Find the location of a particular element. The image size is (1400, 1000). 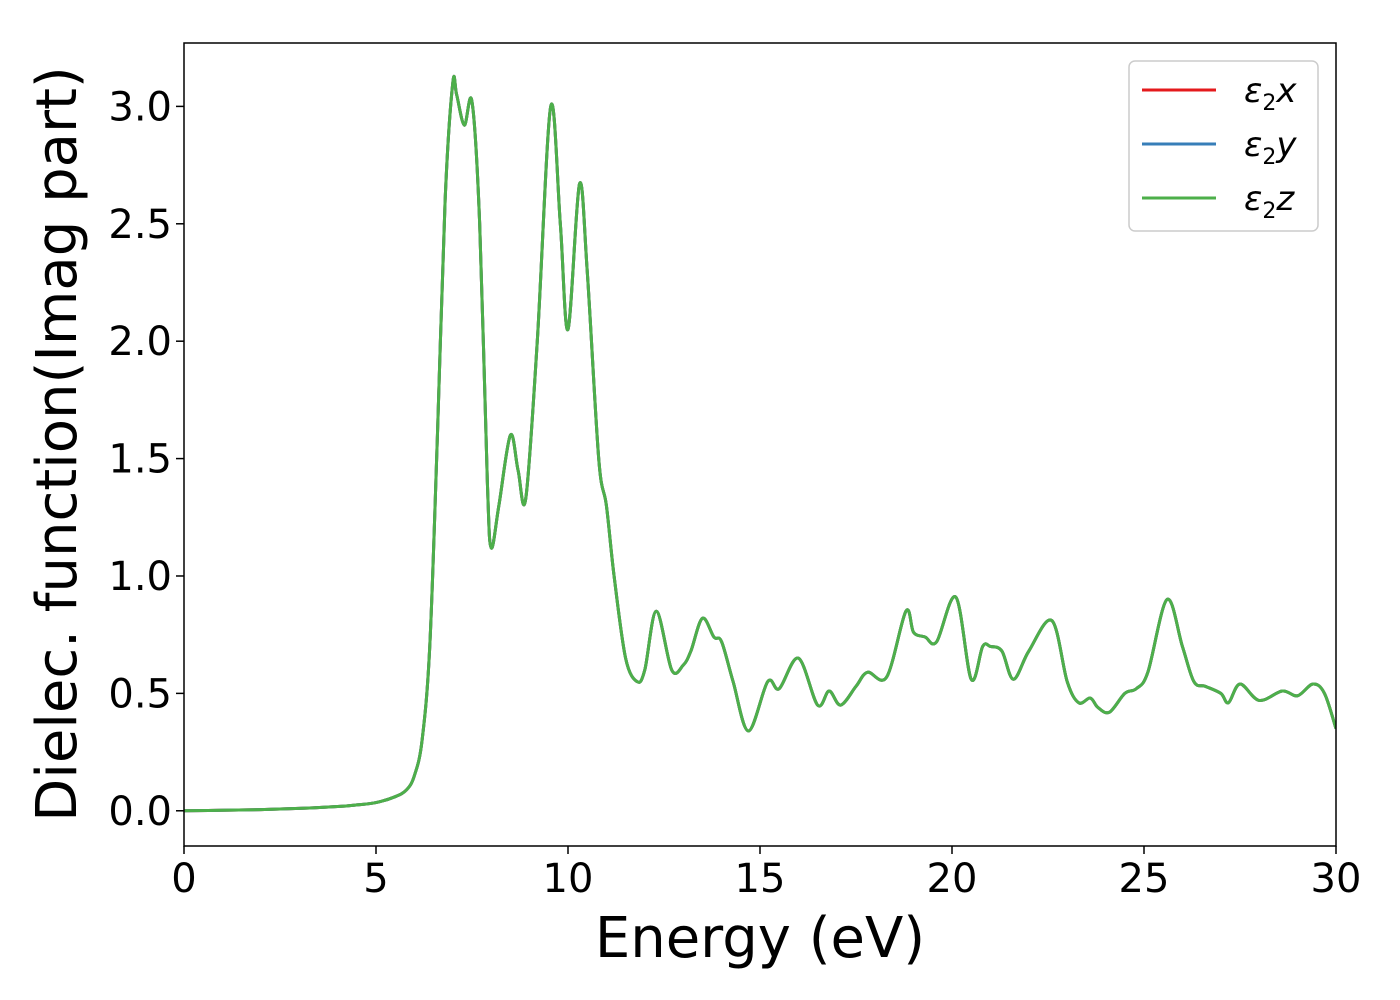

y-tick-label: 0.5 is located at coordinates (140, 694).